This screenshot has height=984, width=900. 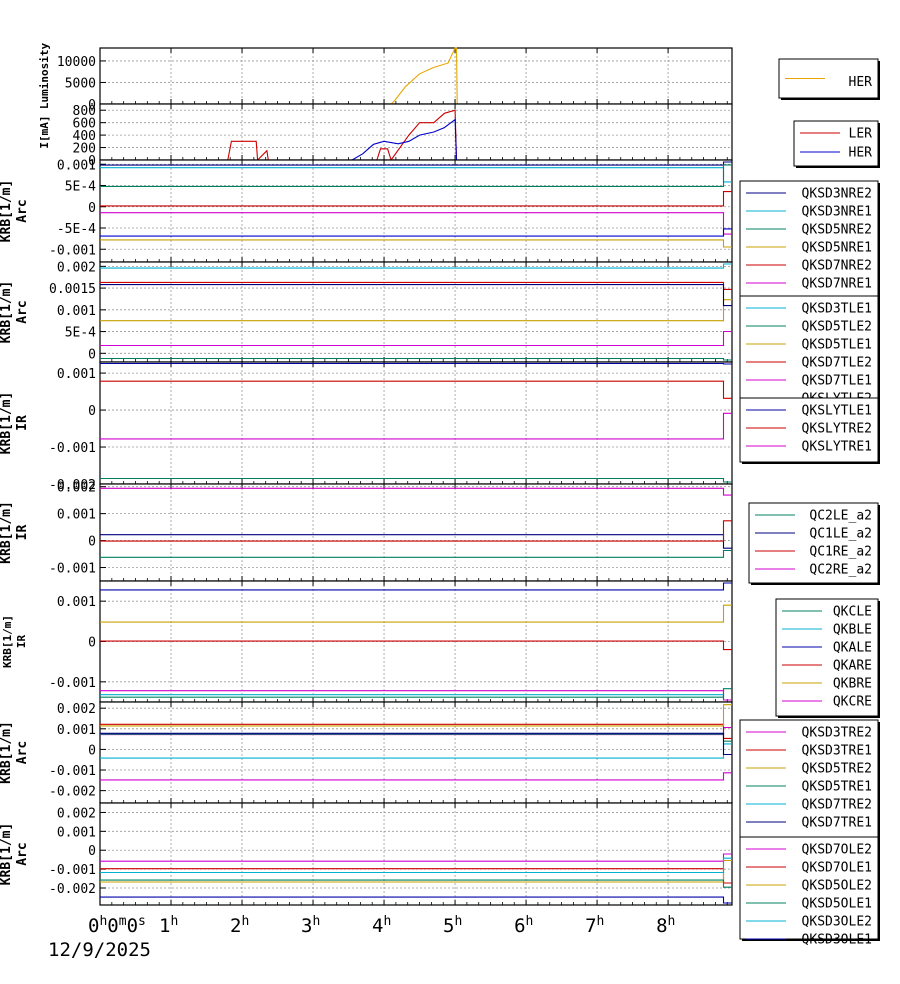 What do you see at coordinates (416, 731) in the screenshot?
I see `series-line-qksd3tre1` at bounding box center [416, 731].